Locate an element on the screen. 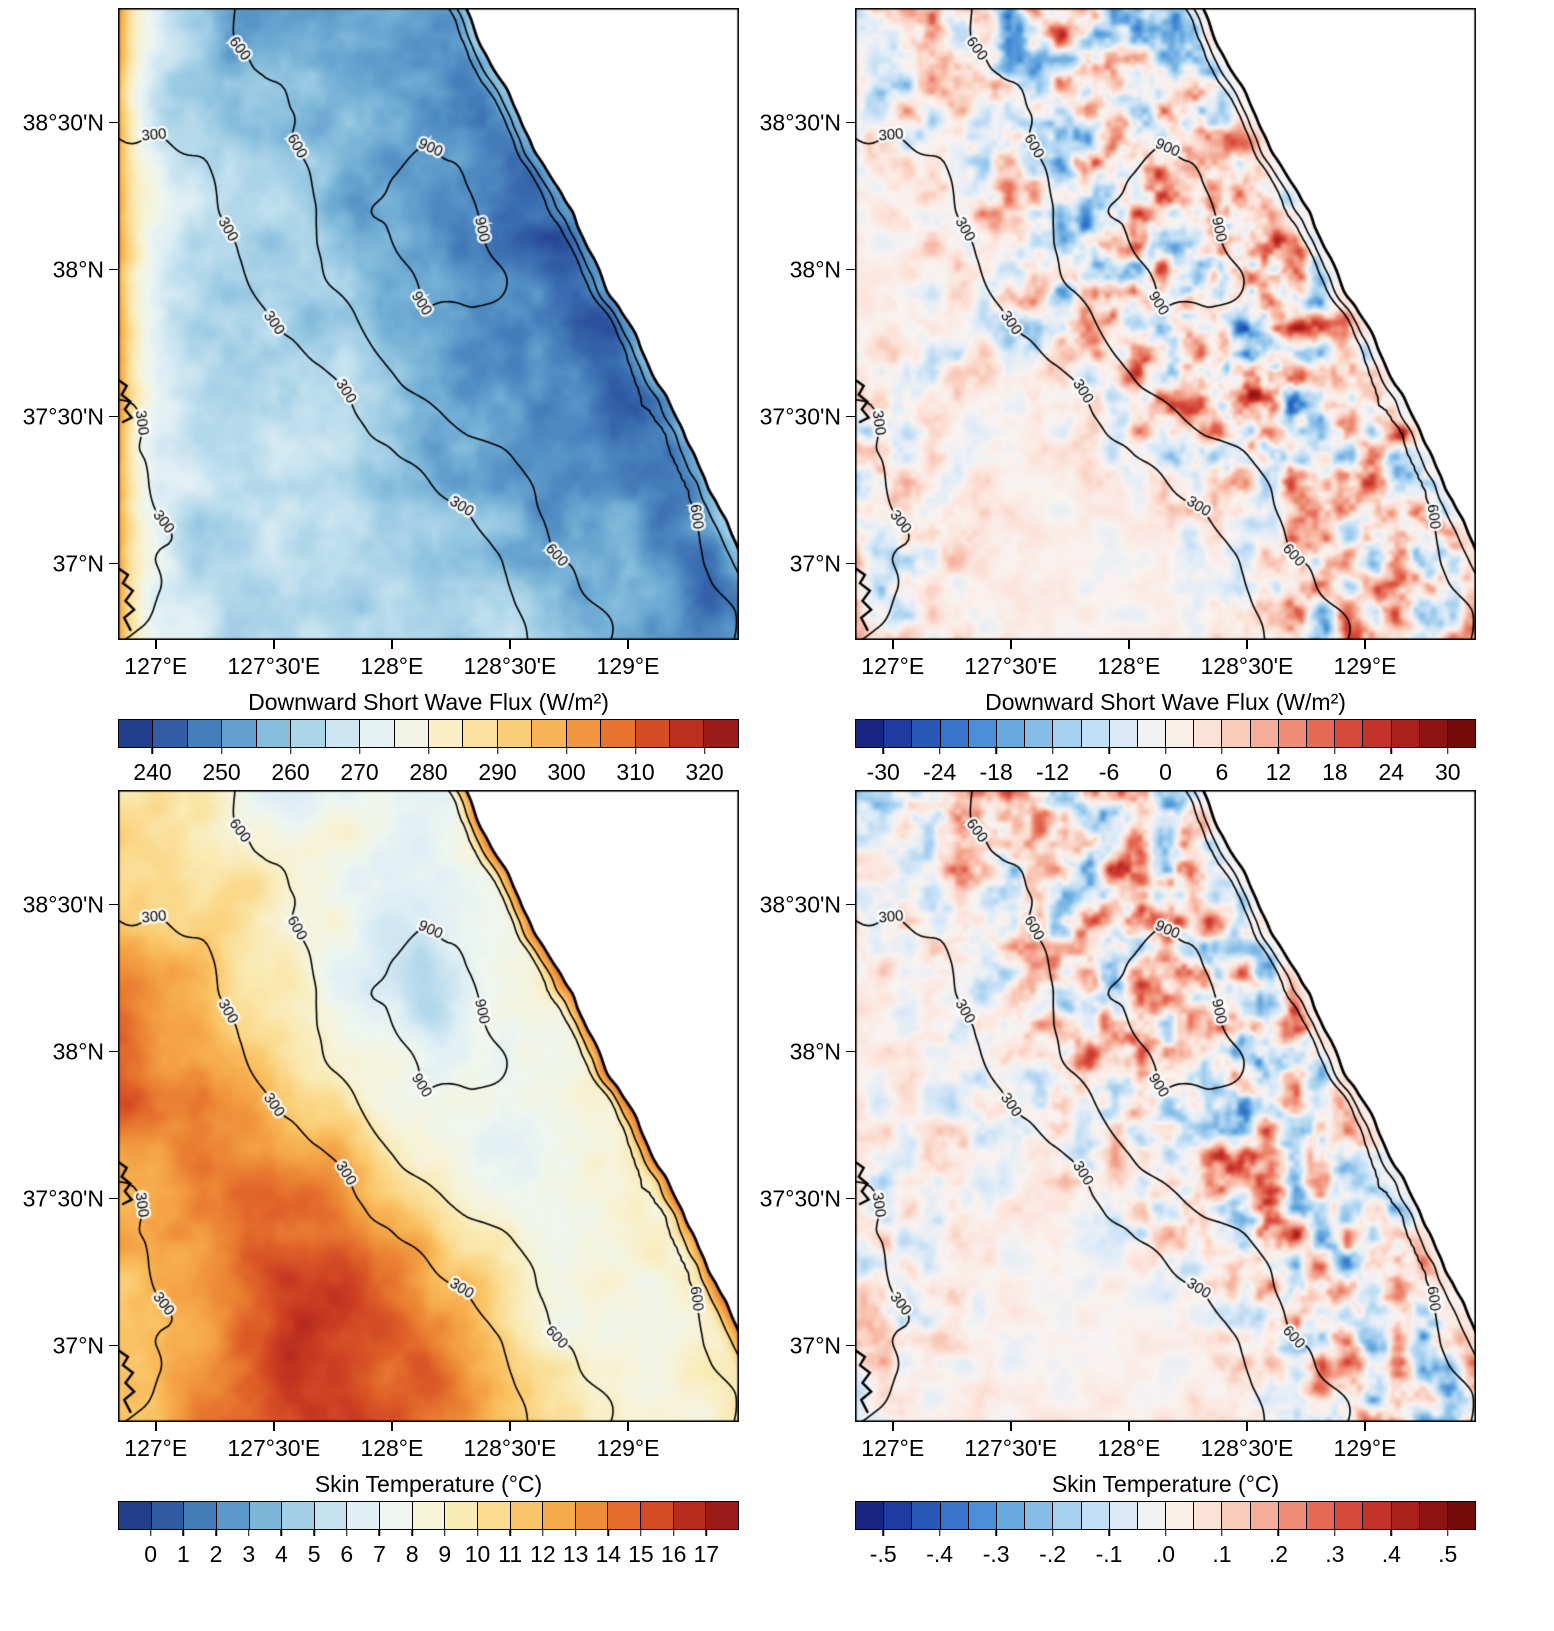 This screenshot has height=1631, width=1554. colorbar-tick-label: .2 is located at coordinates (1278, 1554).